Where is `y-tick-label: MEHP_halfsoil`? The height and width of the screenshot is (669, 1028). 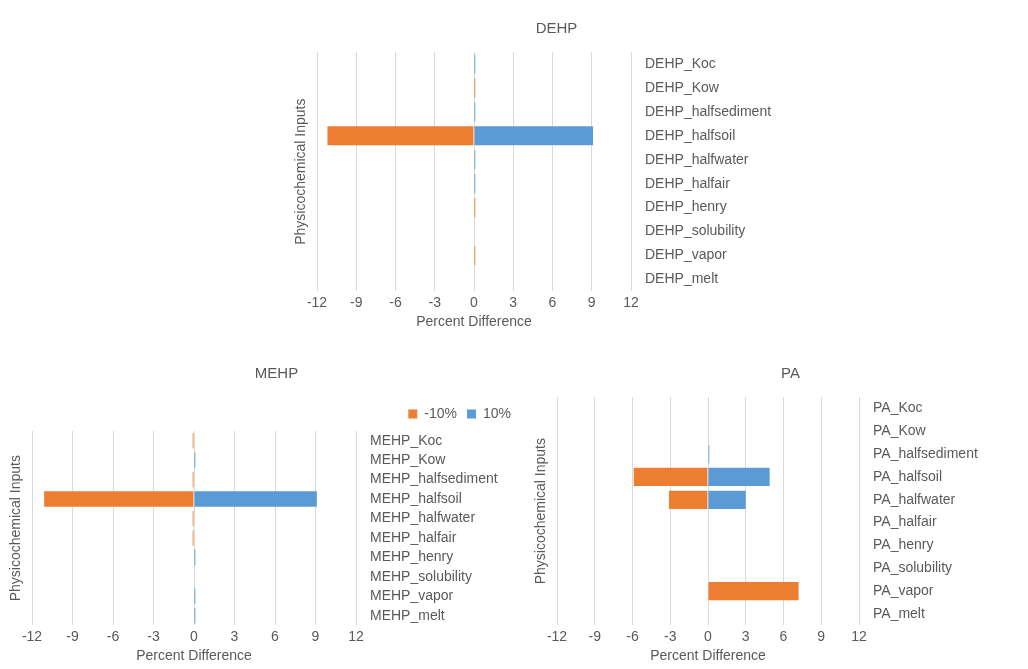
y-tick-label: MEHP_halfsoil is located at coordinates (416, 497).